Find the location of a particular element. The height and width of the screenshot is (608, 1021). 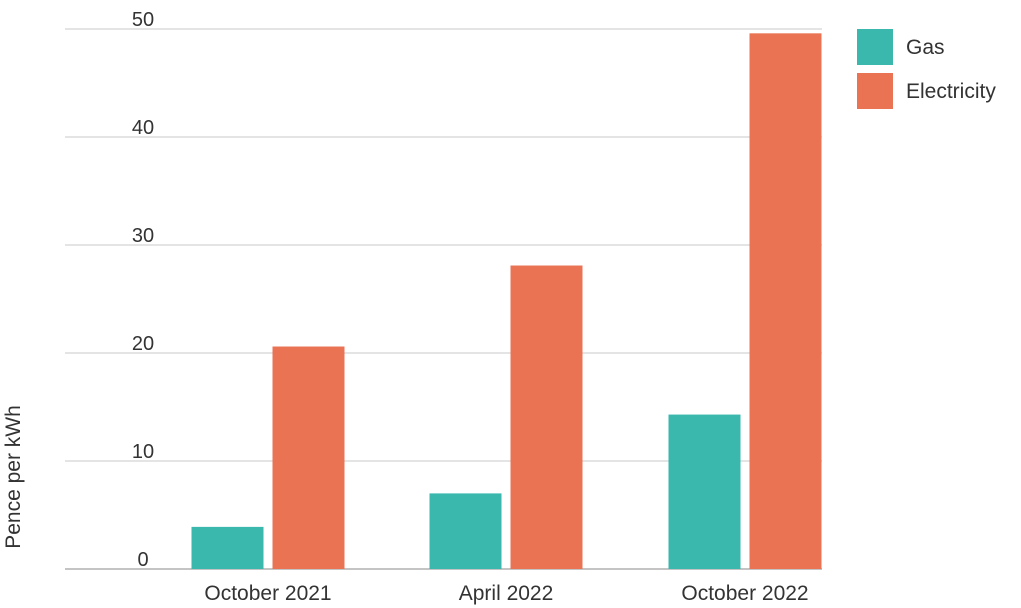

y-tick-label: 50 is located at coordinates (143, 20).